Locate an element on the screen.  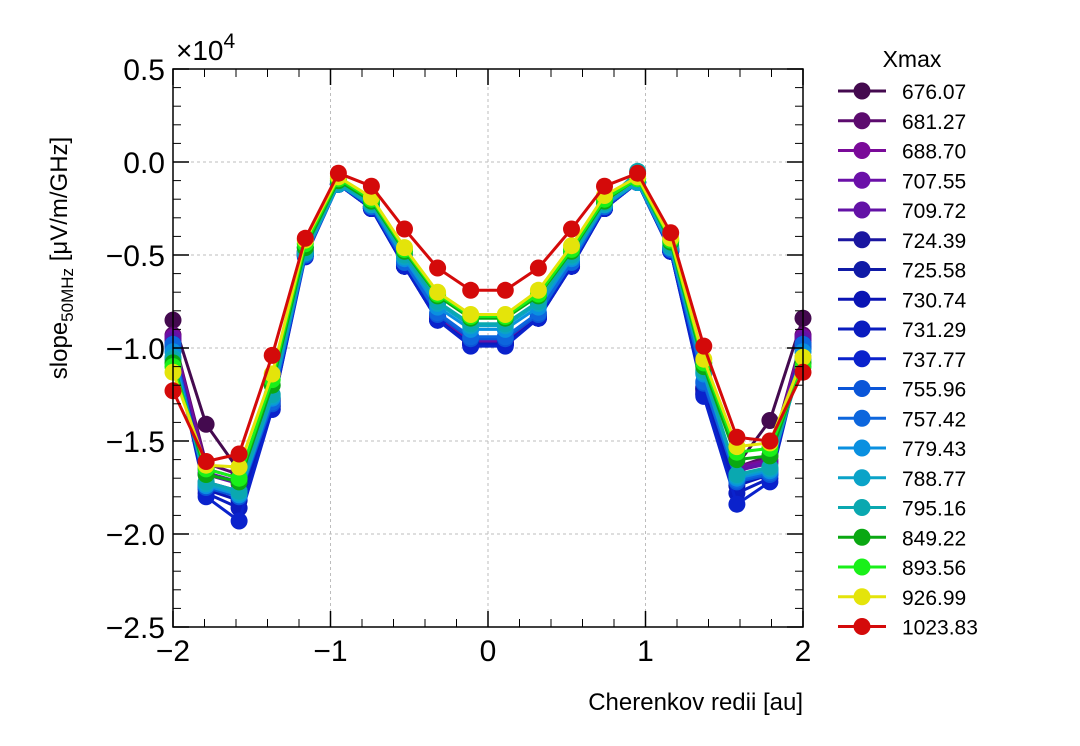
legend-item: 725.58 is located at coordinates (902, 271).